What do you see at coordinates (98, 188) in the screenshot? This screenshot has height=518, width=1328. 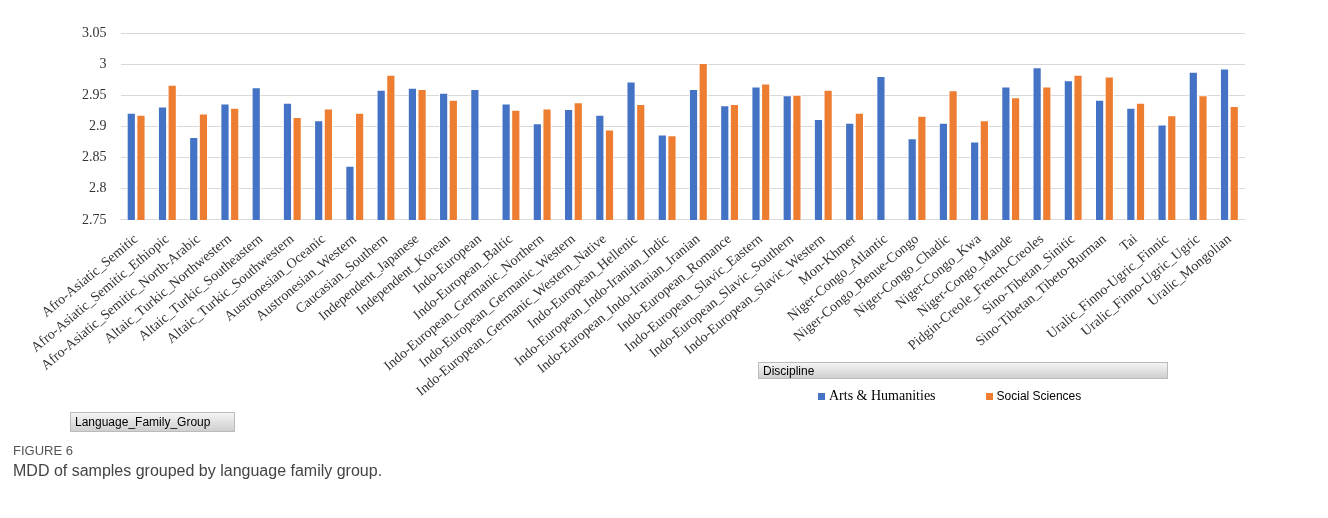 I see `y-tick-label: 2.8` at bounding box center [98, 188].